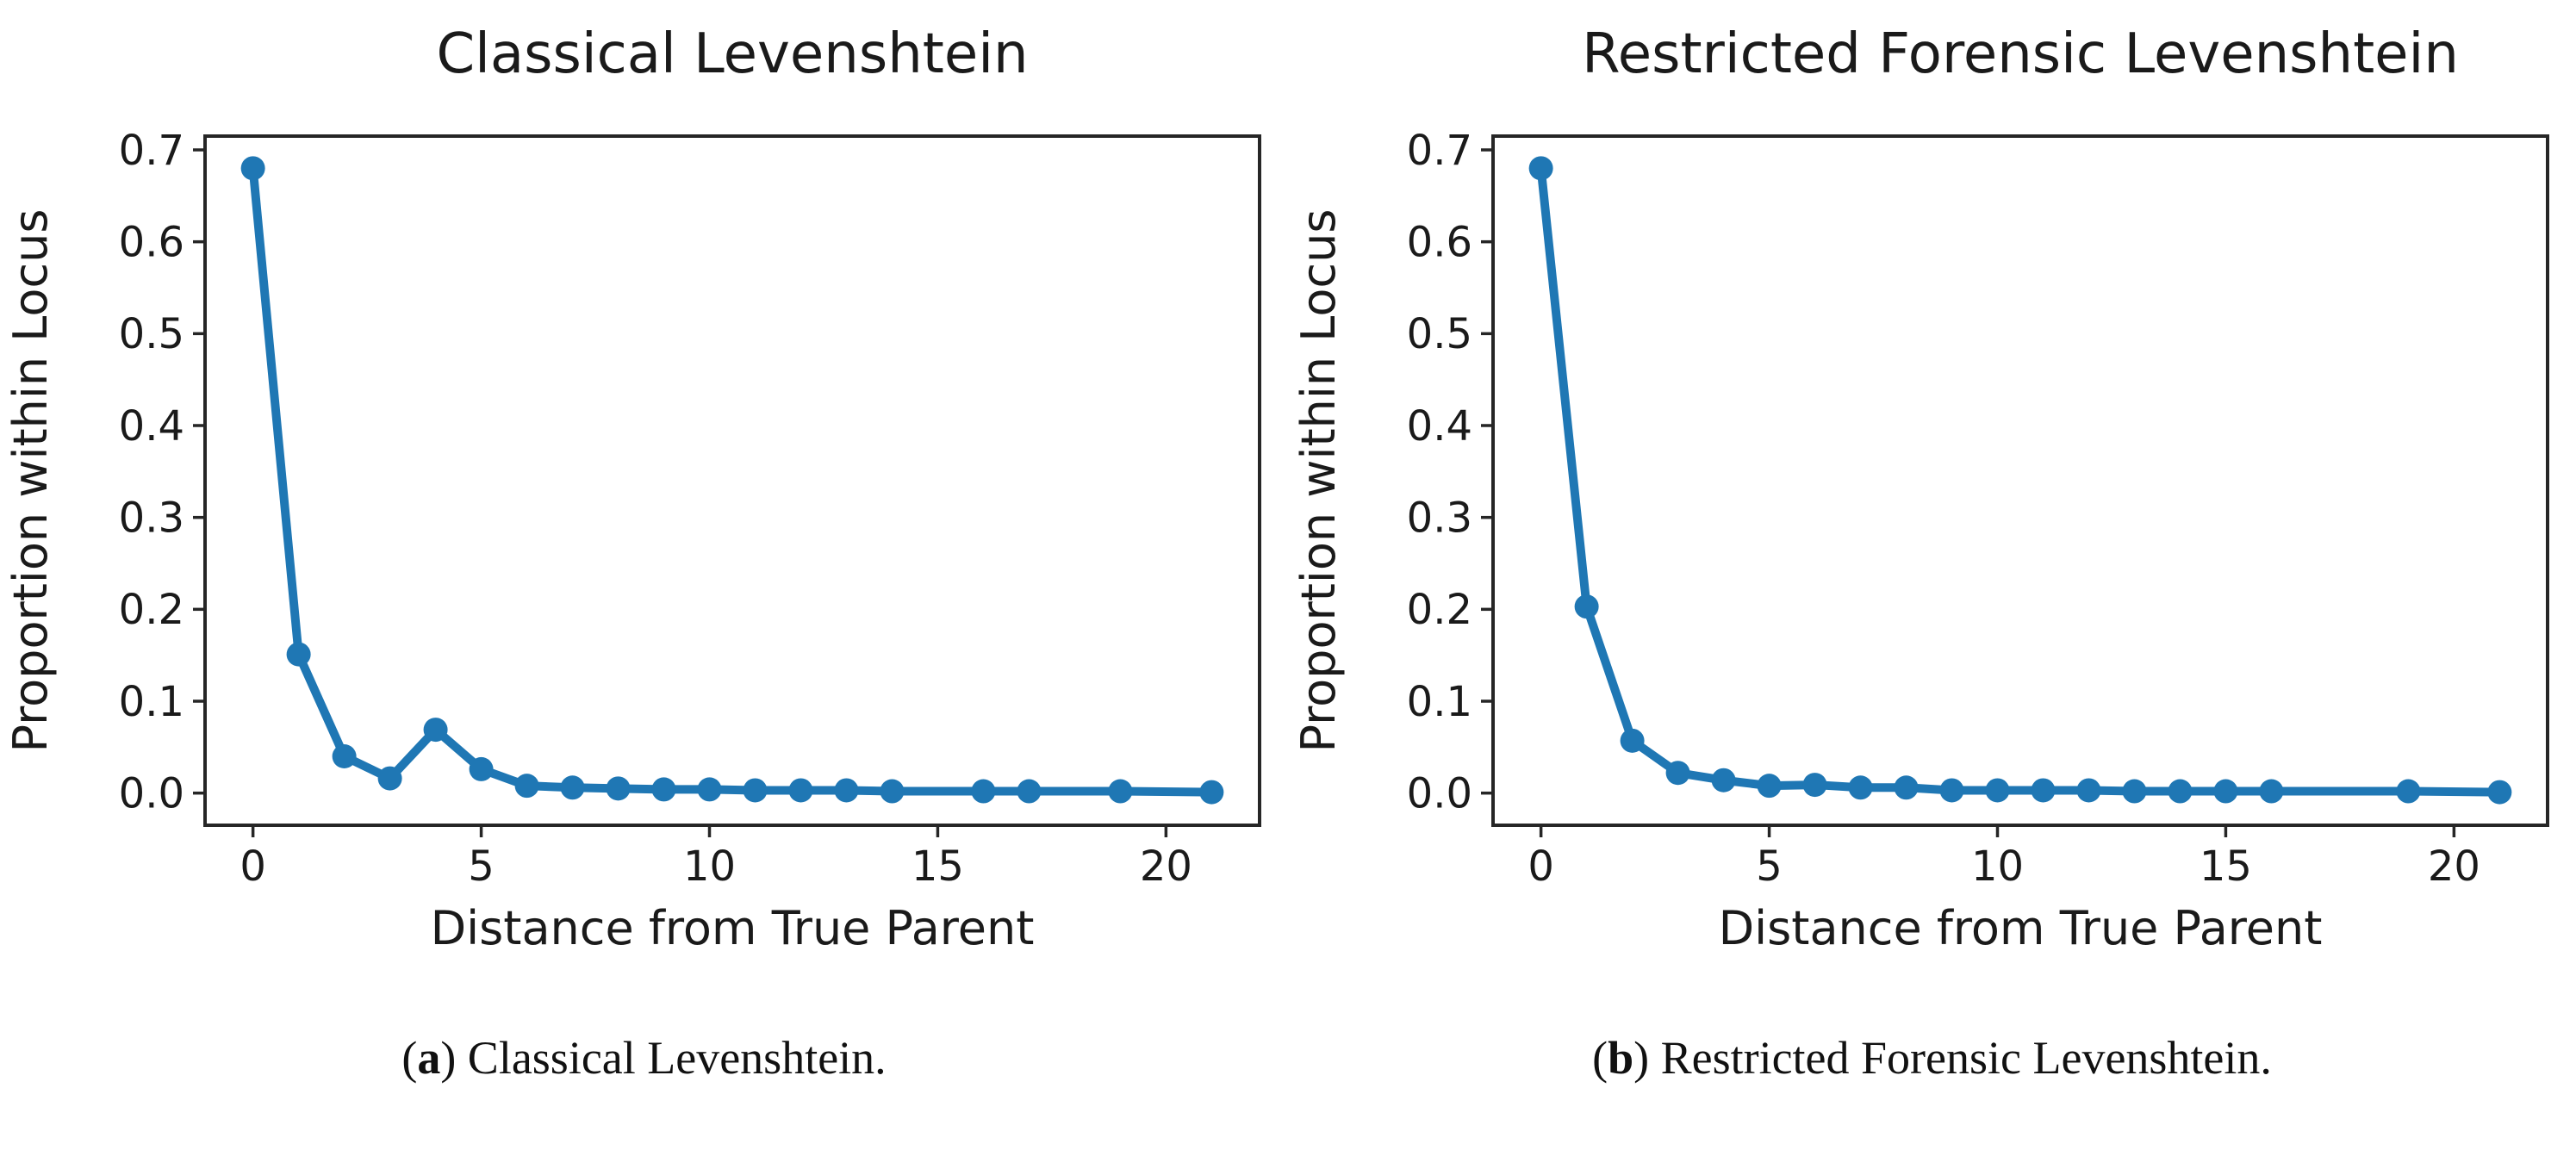 The height and width of the screenshot is (1150, 2576). What do you see at coordinates (2226, 866) in the screenshot?
I see `restricted-forensic-levenshtein-xtick-label: 15` at bounding box center [2226, 866].